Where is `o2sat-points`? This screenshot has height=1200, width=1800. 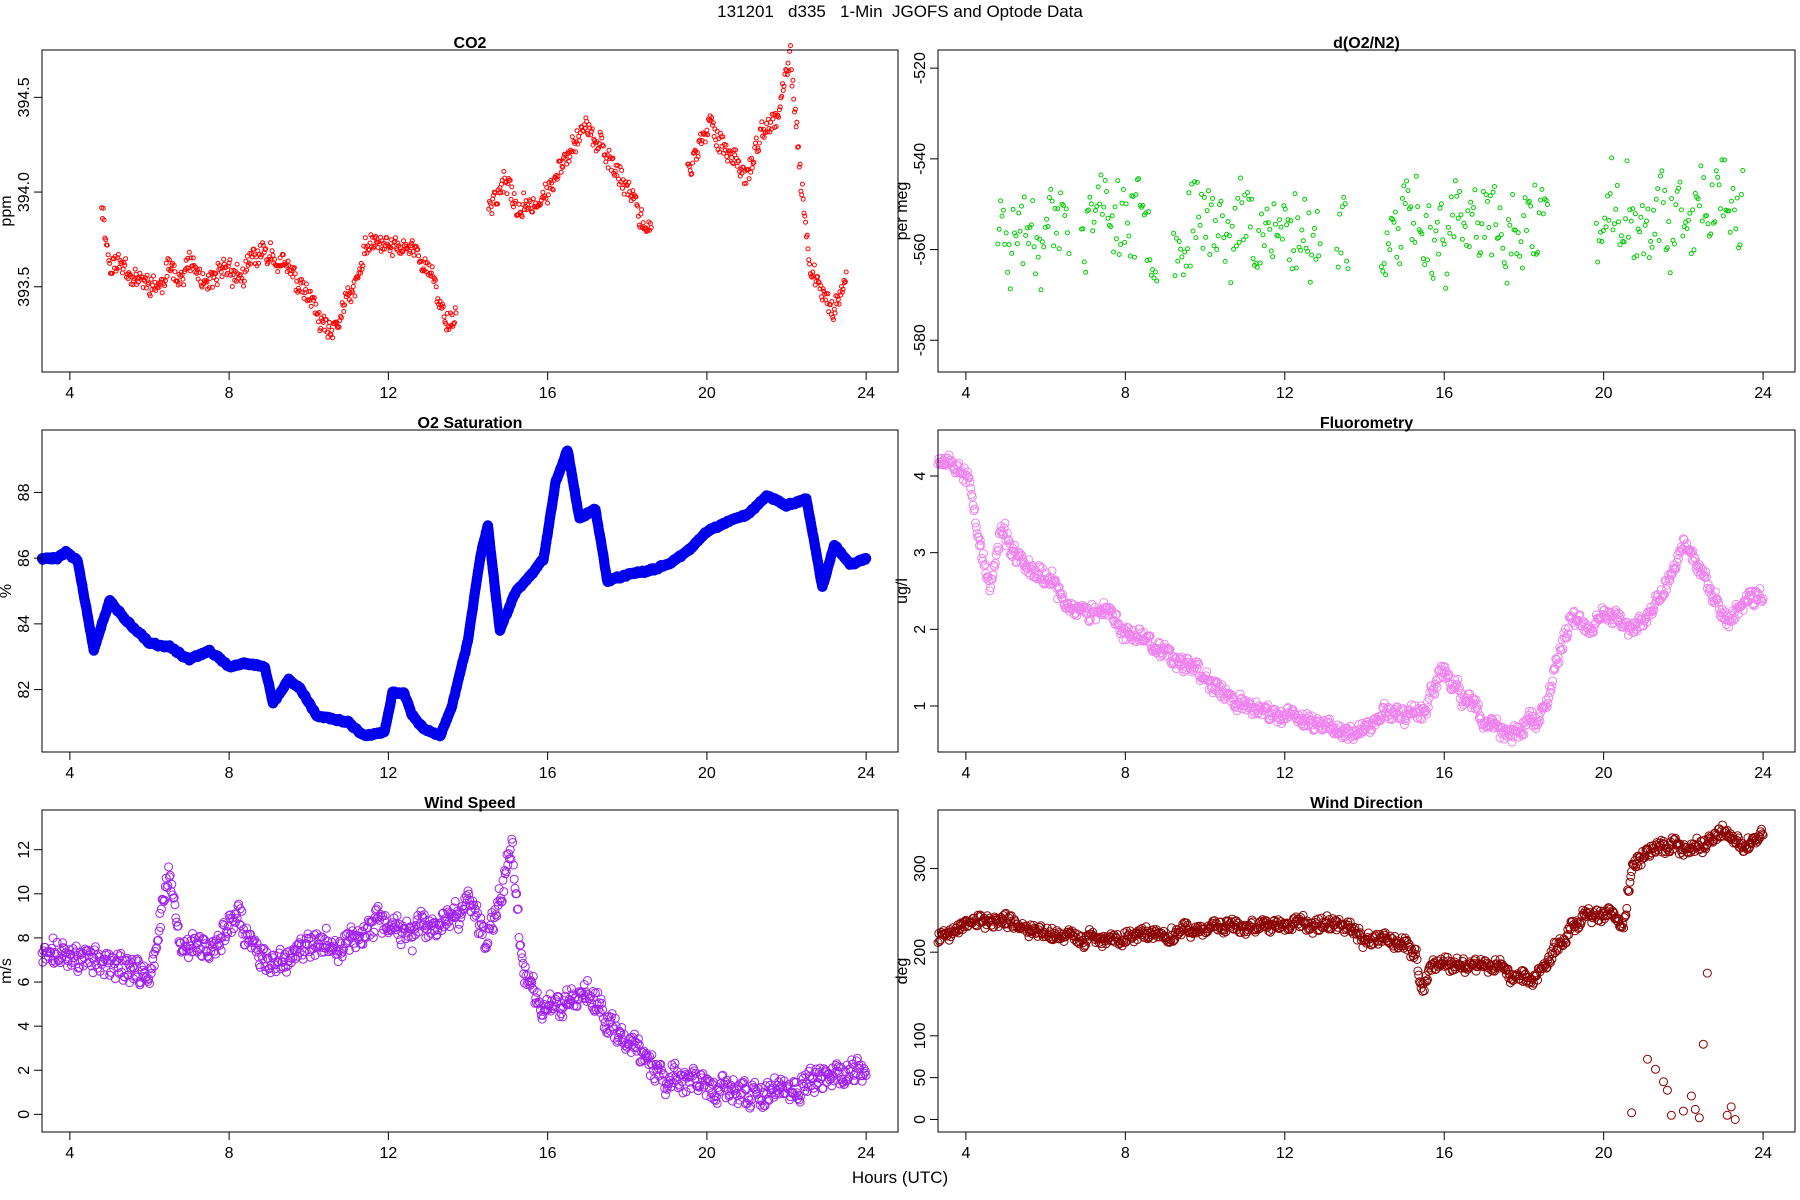 o2sat-points is located at coordinates (454, 593).